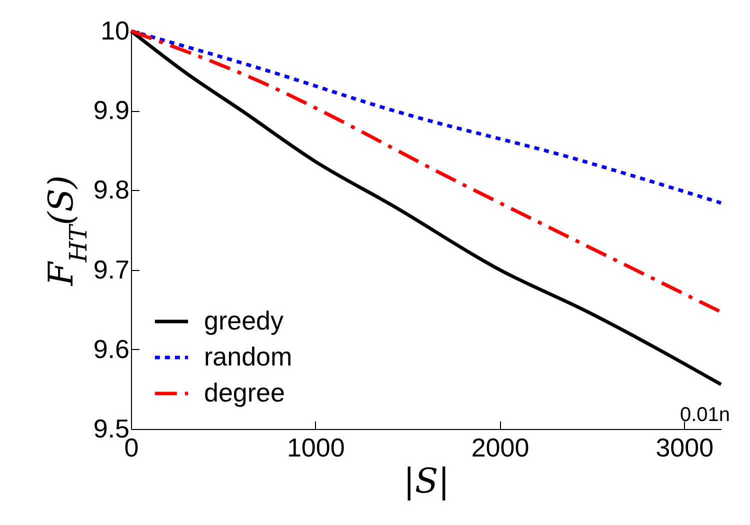 This screenshot has width=750, height=525. Describe the element at coordinates (115, 31) in the screenshot. I see `y-tick-label: 10` at that location.